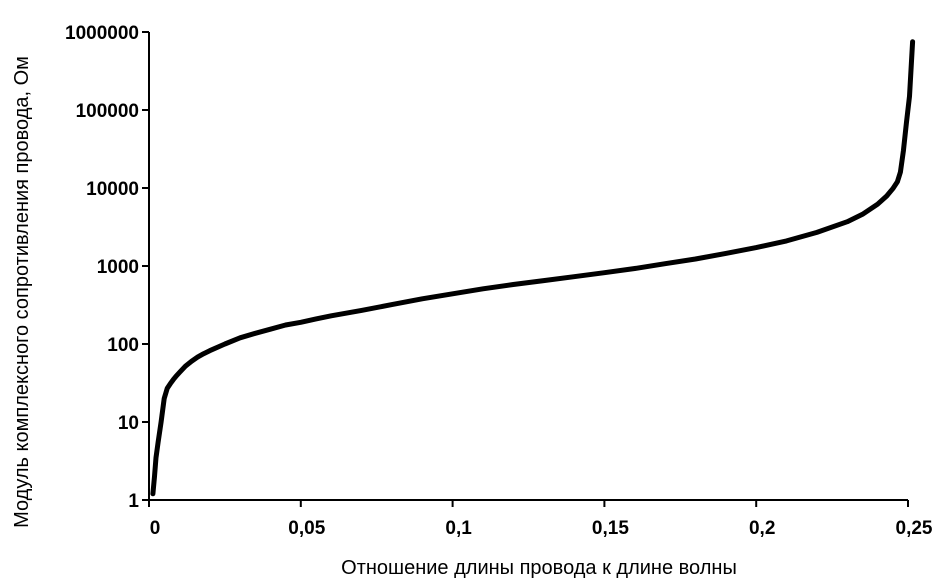 The width and height of the screenshot is (932, 580). What do you see at coordinates (118, 267) in the screenshot?
I see `y-tick-label: 1000` at bounding box center [118, 267].